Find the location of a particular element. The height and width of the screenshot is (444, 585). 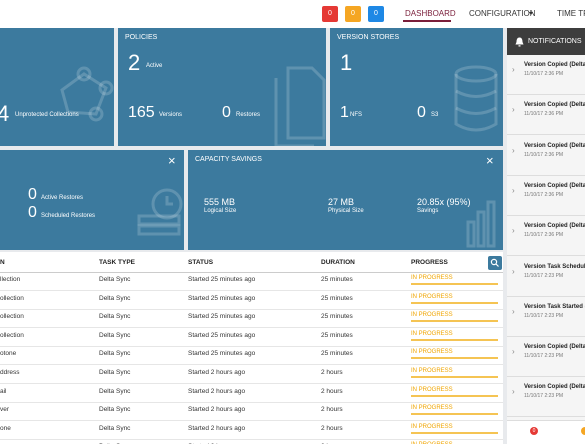

document-icon is located at coordinates (300, 106).